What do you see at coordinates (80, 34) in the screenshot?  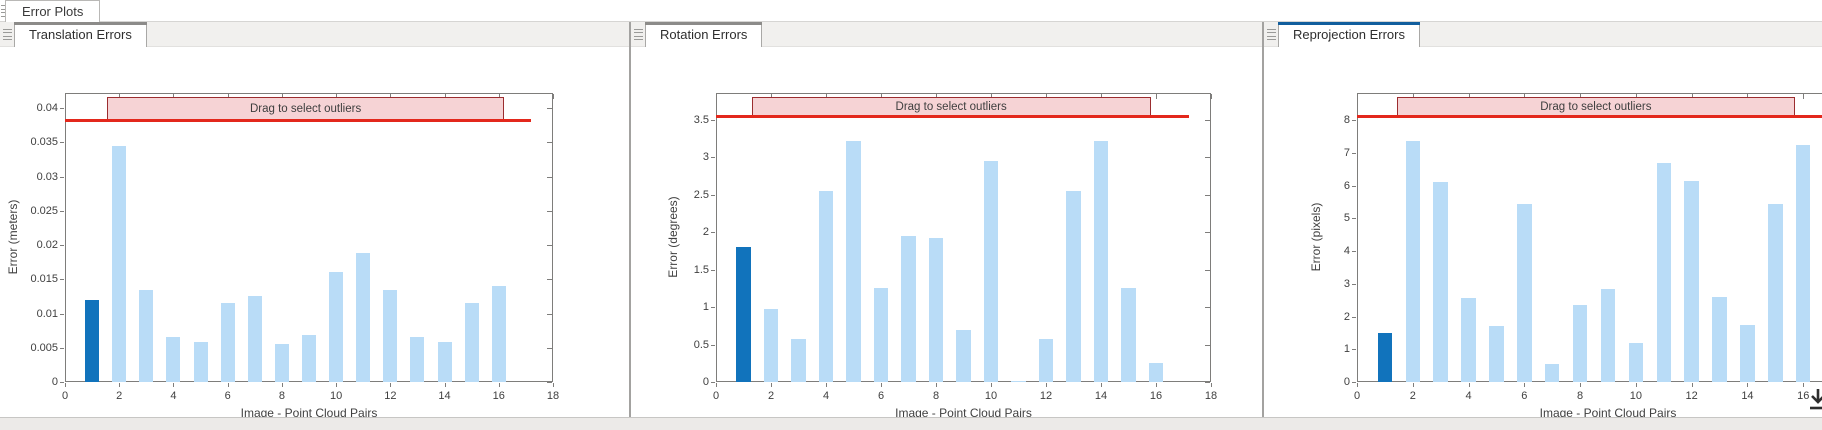 I see `tab-translation-errors: Translation Errors` at bounding box center [80, 34].